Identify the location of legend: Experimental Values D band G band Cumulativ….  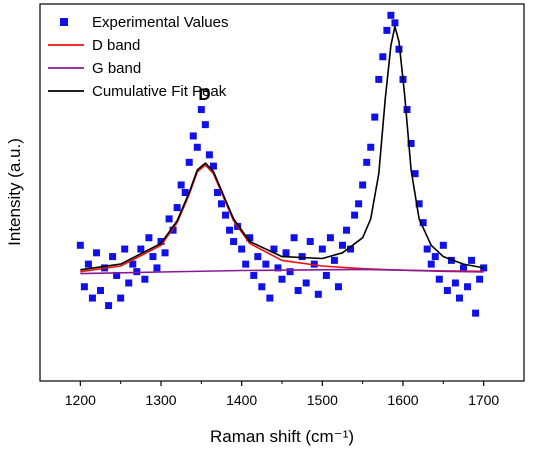
(138, 57).